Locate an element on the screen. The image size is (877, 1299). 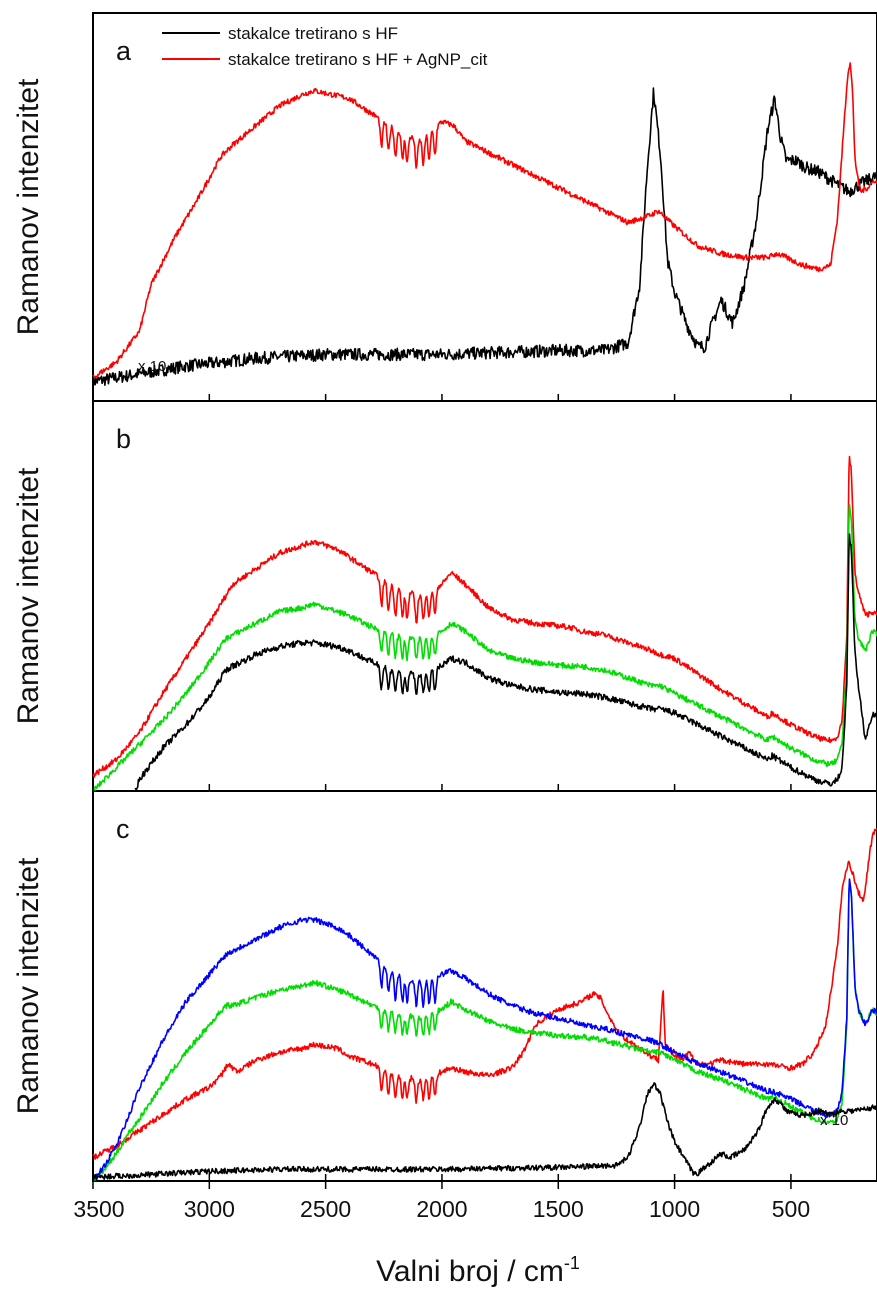
x-axis-label: Valni broj / cm-1 is located at coordinates (478, 1270).